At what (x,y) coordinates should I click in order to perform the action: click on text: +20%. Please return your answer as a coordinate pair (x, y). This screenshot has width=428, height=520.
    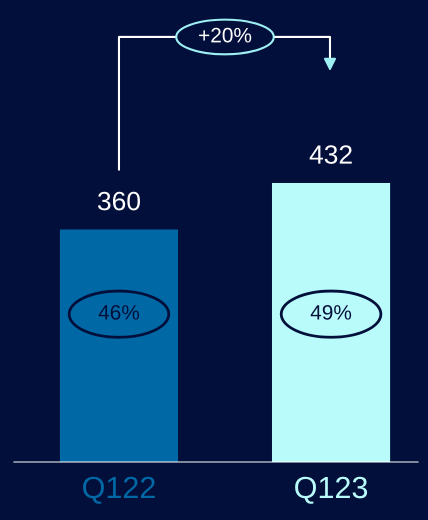
    Looking at the image, I should click on (225, 35).